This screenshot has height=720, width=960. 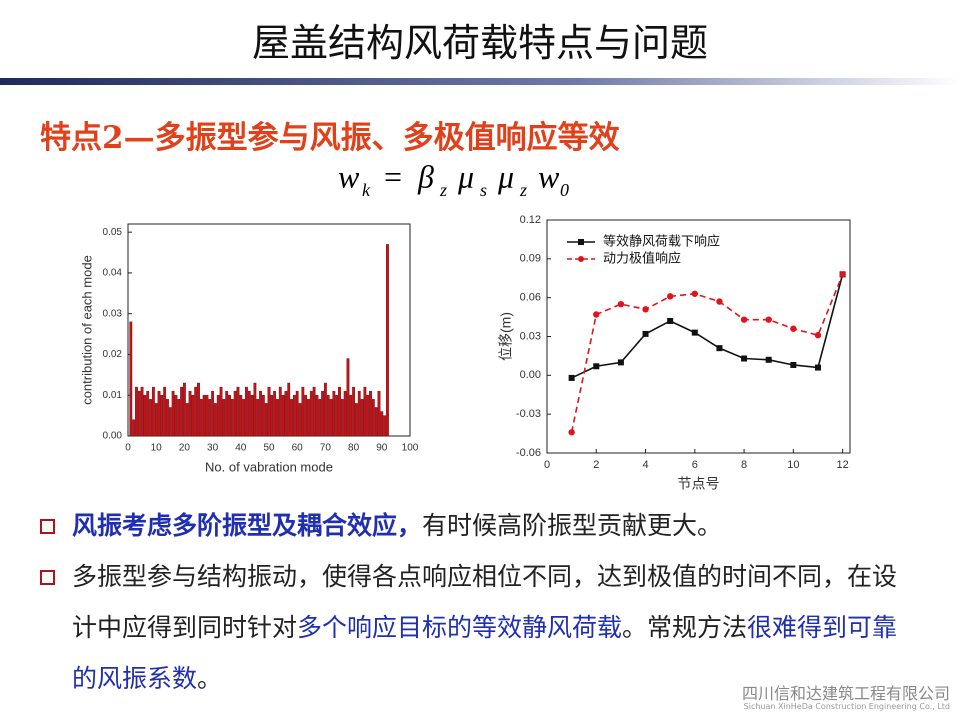 What do you see at coordinates (382, 448) in the screenshot?
I see `x-tick-label: 90` at bounding box center [382, 448].